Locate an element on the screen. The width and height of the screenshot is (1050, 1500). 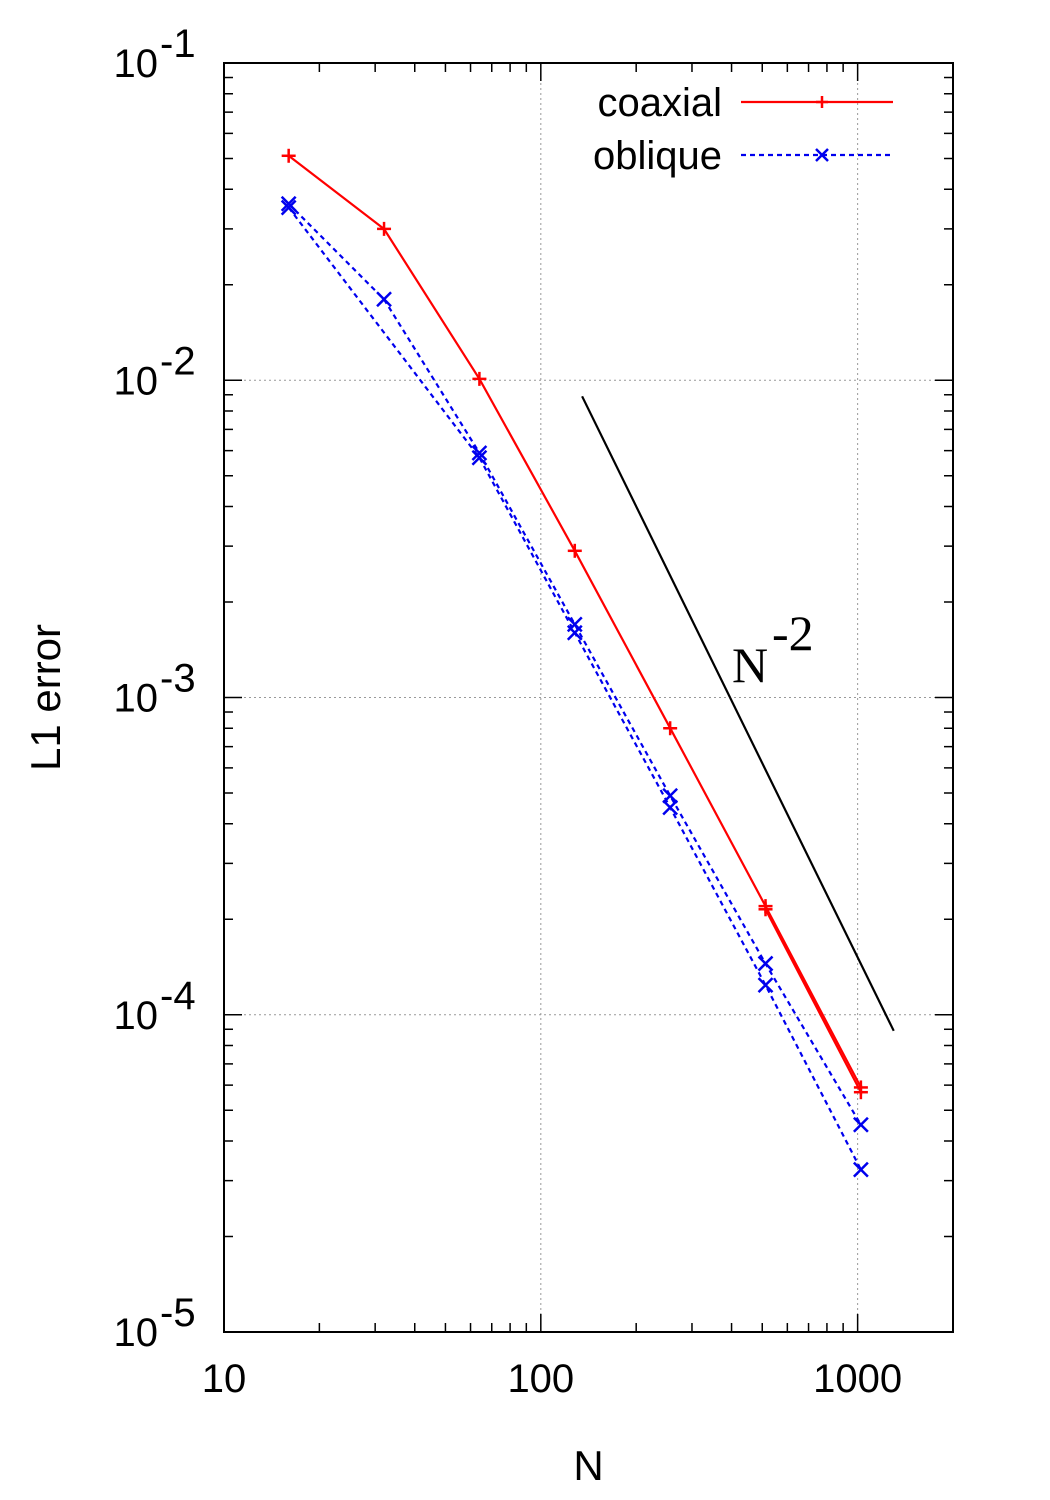
x-axis-label: N is located at coordinates (588, 1465).